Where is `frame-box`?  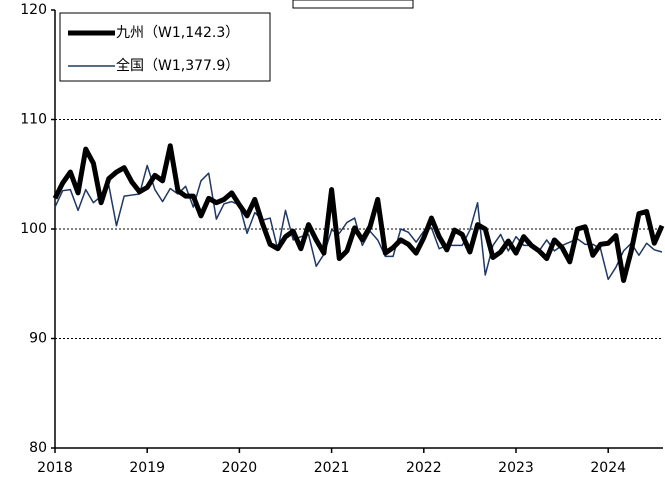
frame-box is located at coordinates (353, 4).